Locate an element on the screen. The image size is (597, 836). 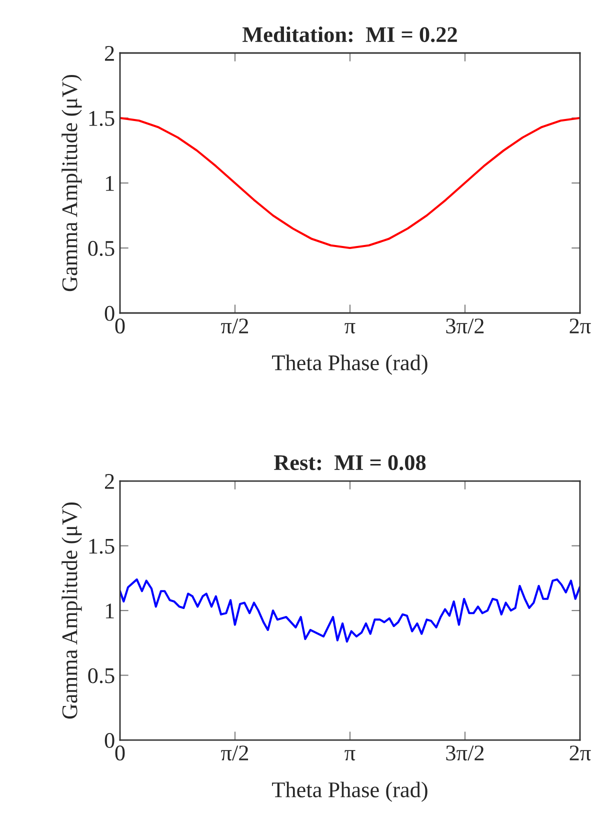
chart-title: Meditation: MI = 0.22 is located at coordinates (349, 34).